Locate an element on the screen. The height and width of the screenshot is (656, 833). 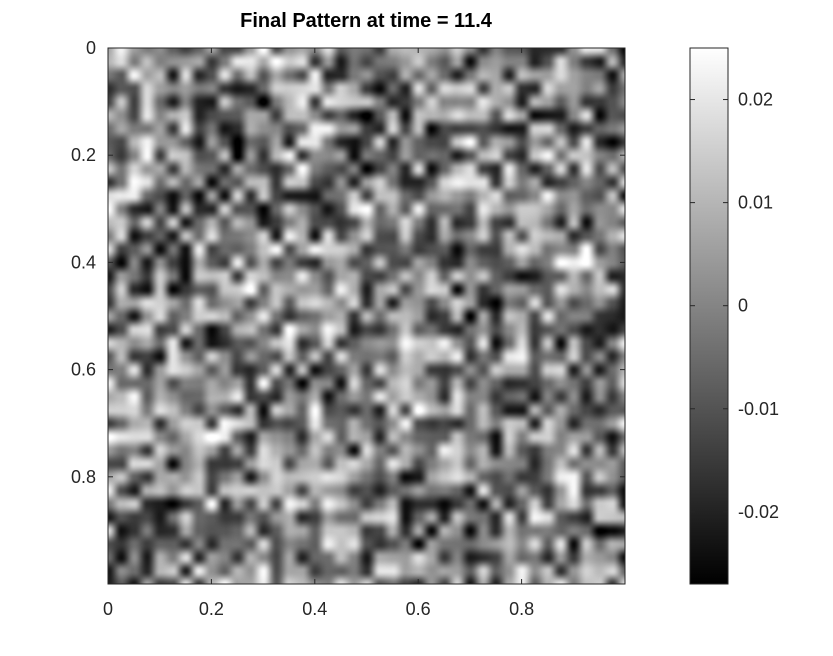
y-tick-label: 0.4 is located at coordinates (83, 262).